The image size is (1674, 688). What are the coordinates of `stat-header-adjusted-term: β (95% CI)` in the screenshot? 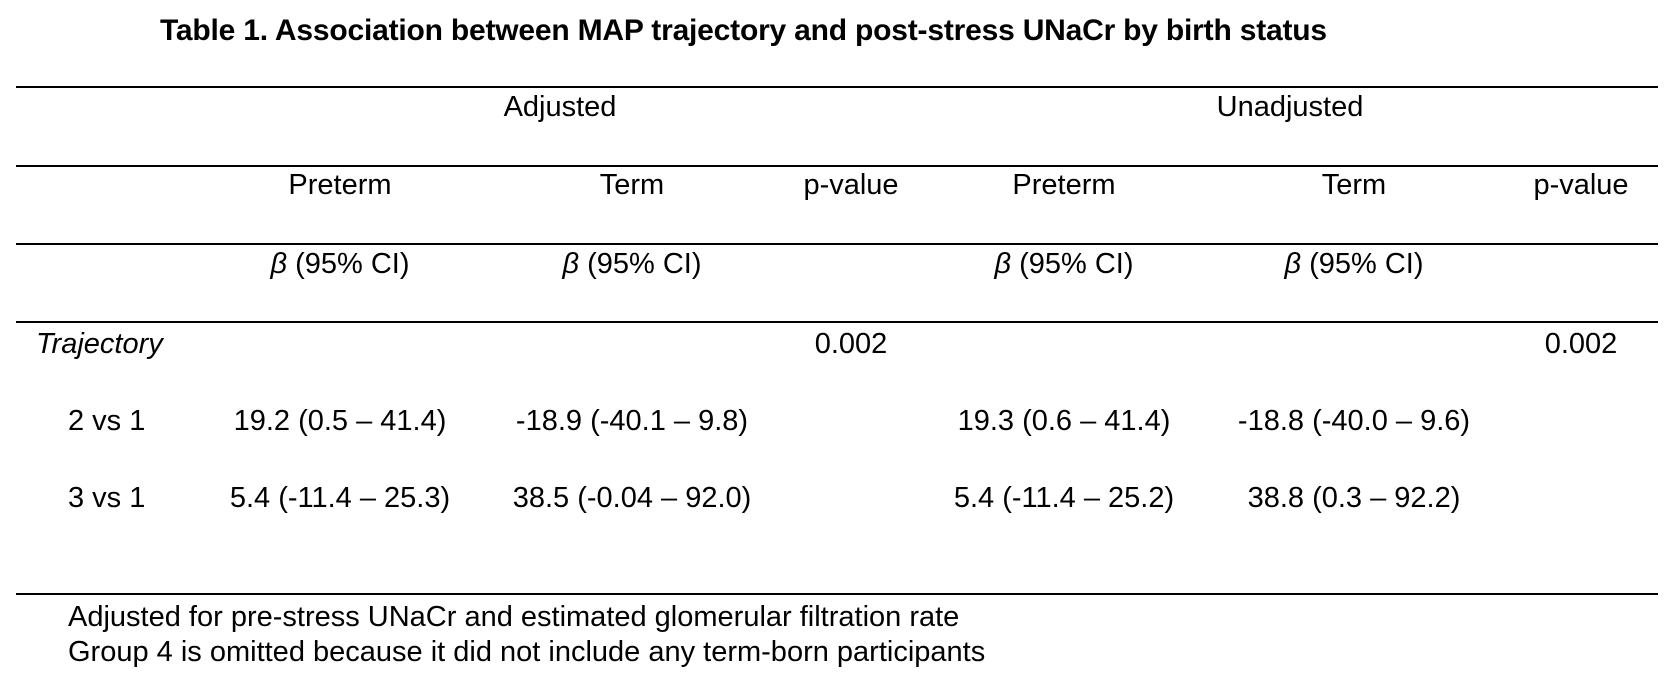 It's located at (631, 264).